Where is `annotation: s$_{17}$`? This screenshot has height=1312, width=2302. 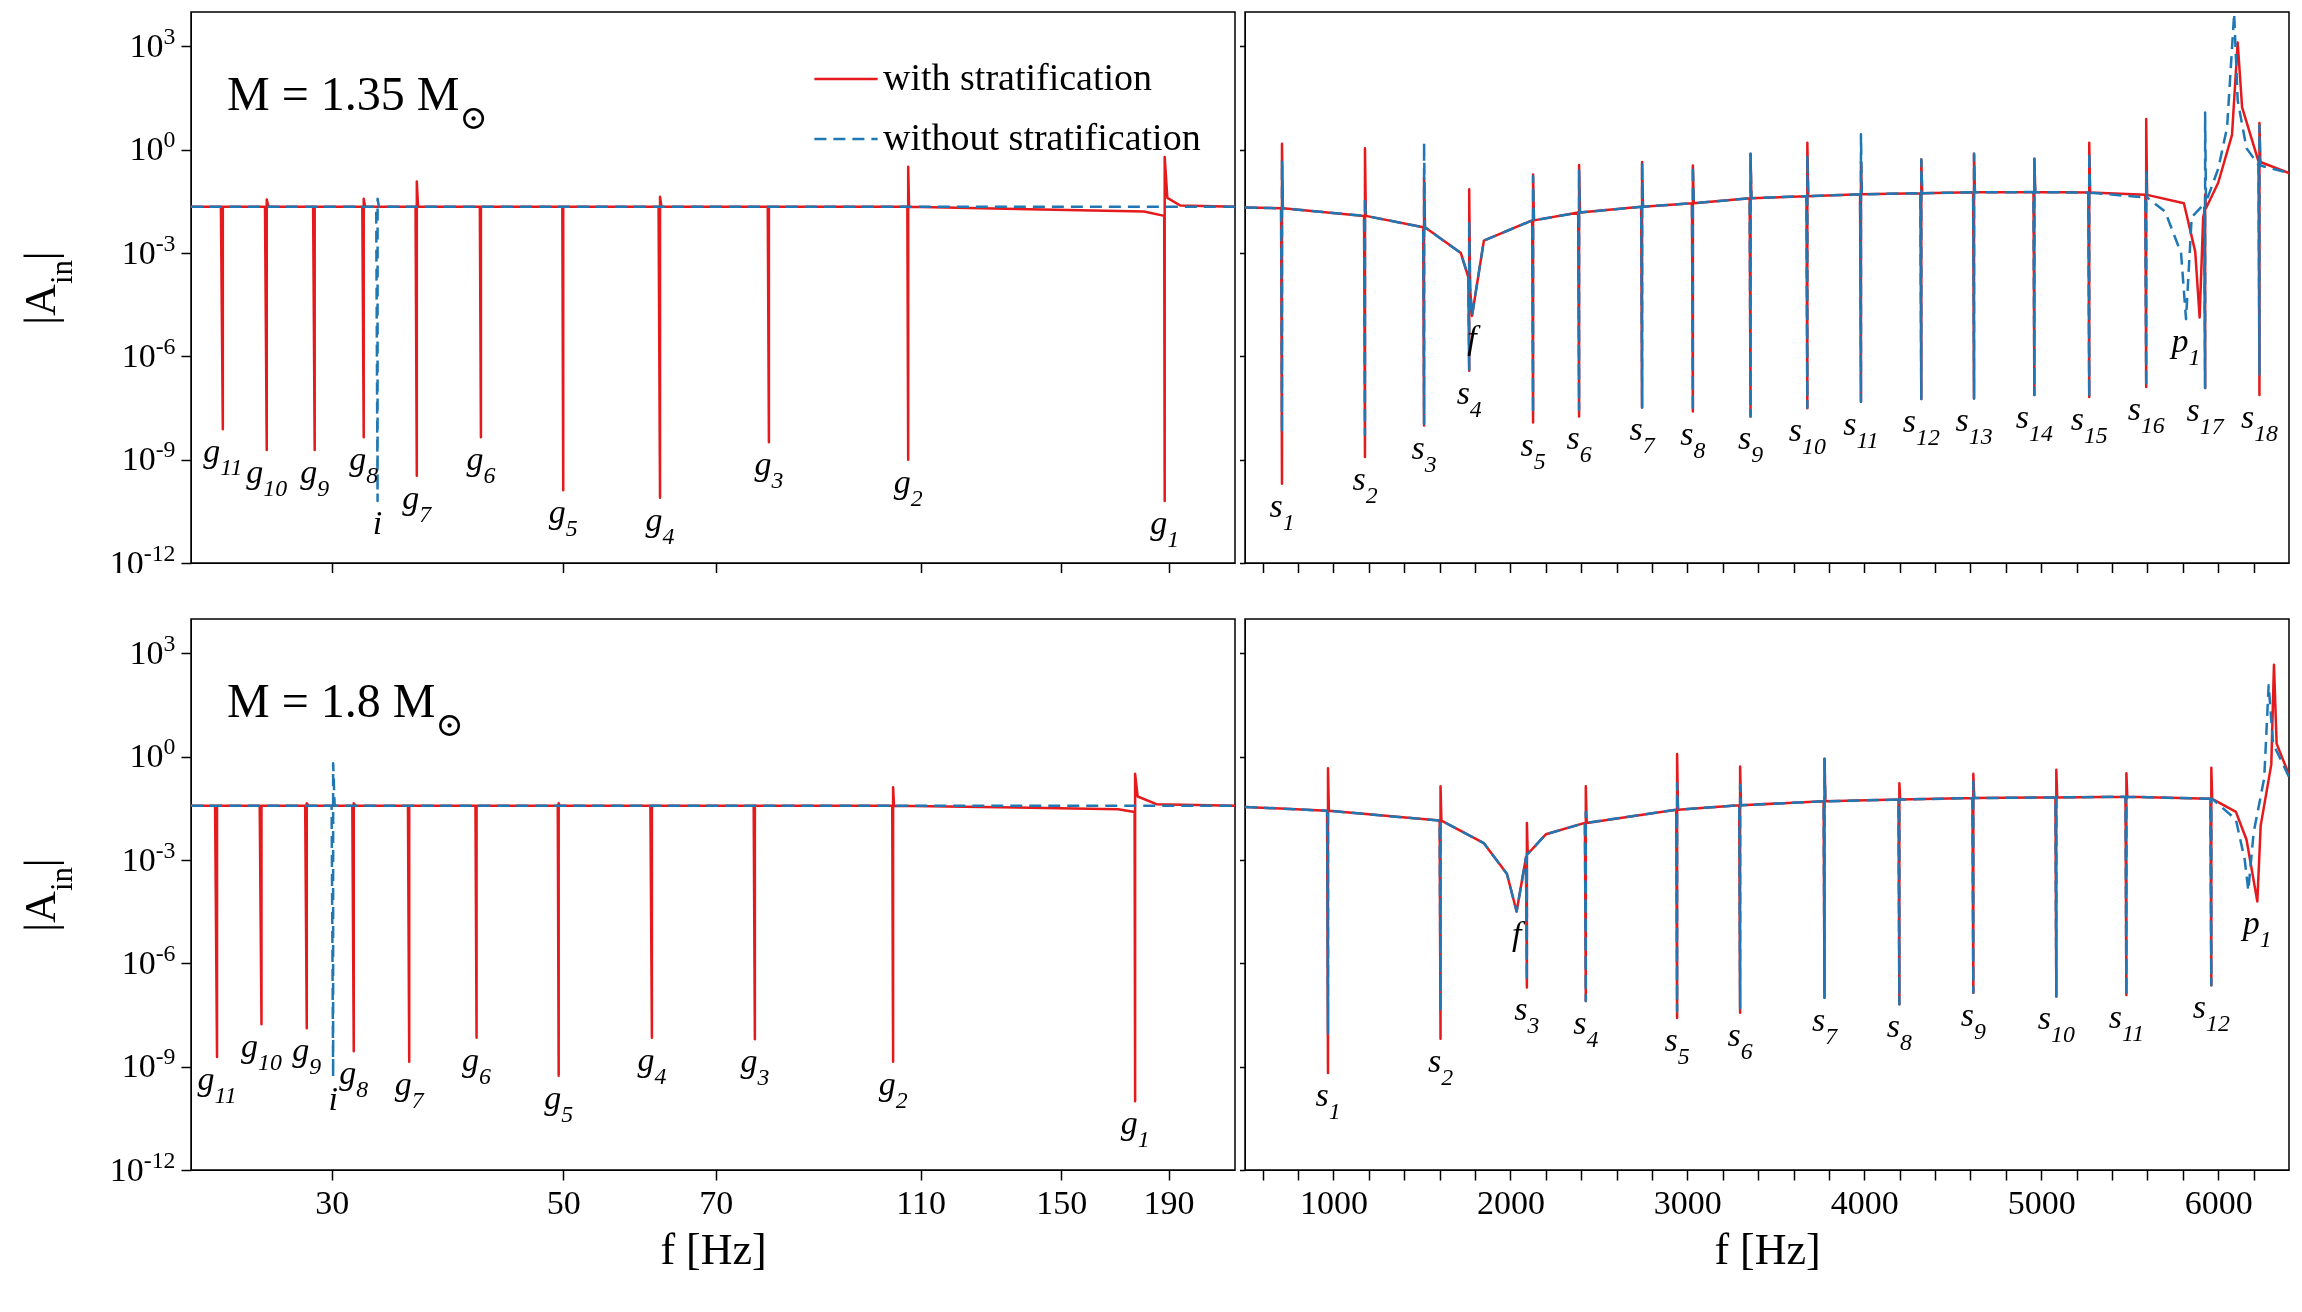
annotation: s$_{17}$ is located at coordinates (2205, 415).